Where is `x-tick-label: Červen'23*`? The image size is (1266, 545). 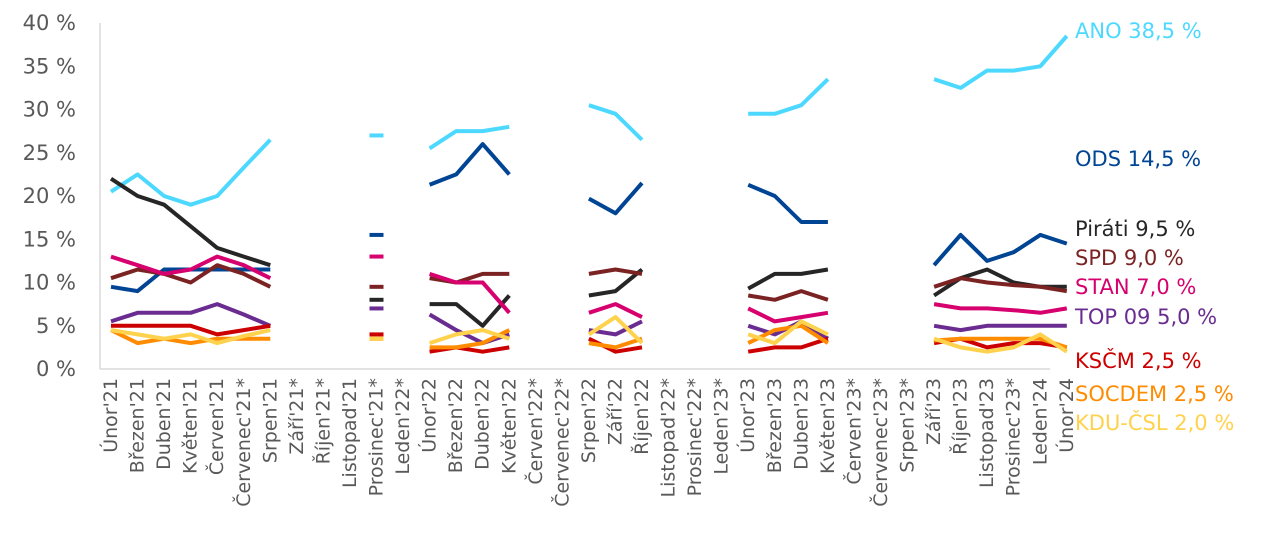 x-tick-label: Červen'23* is located at coordinates (853, 431).